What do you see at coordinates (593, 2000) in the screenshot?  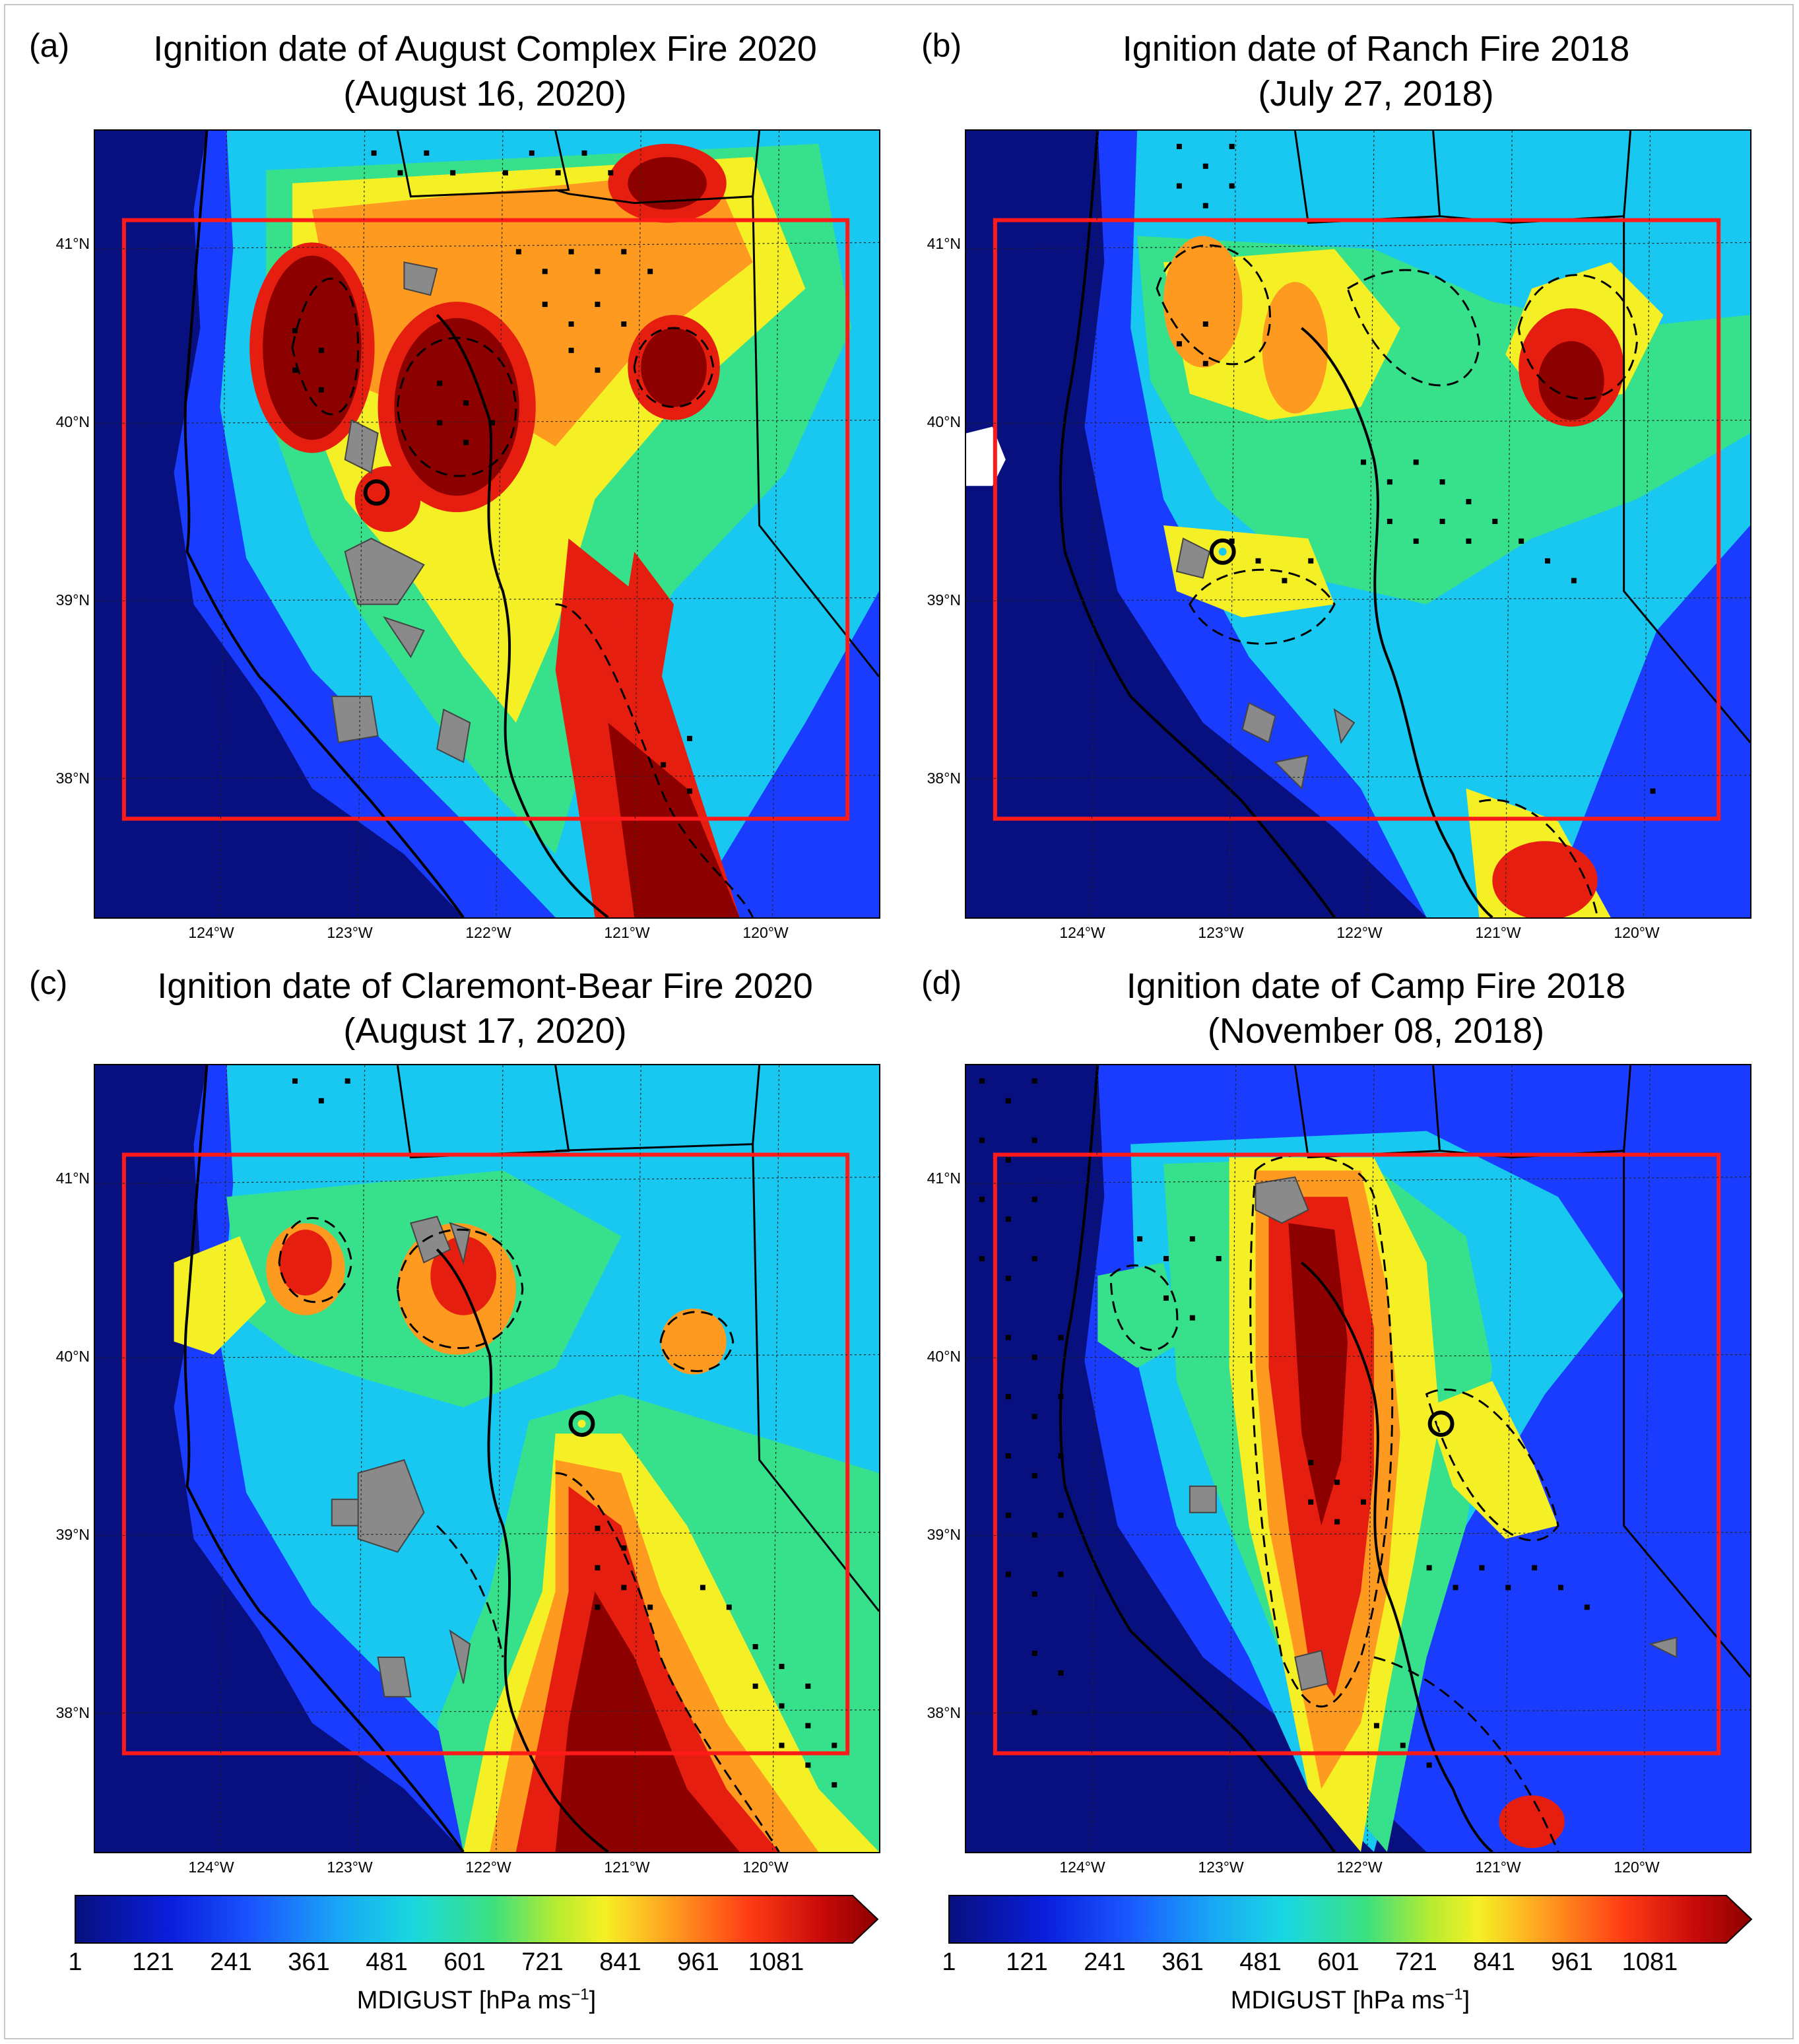 I see `cbar-left-label-close: ]` at bounding box center [593, 2000].